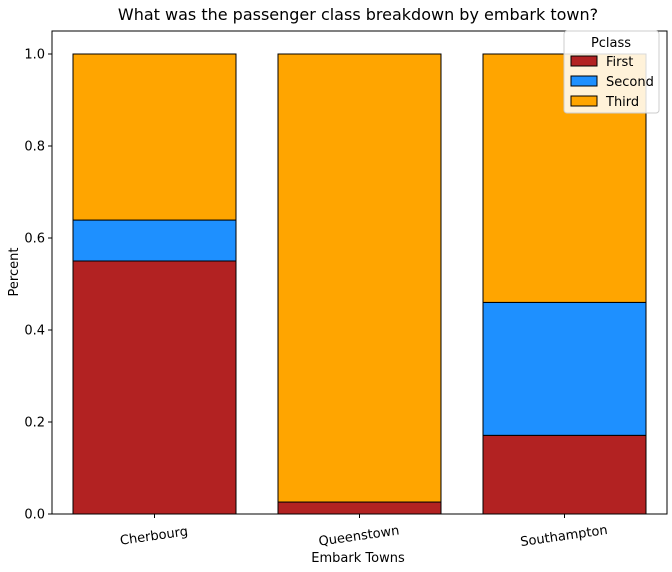  What do you see at coordinates (34, 239) in the screenshot?
I see `y-tick-label: 0.6` at bounding box center [34, 239].